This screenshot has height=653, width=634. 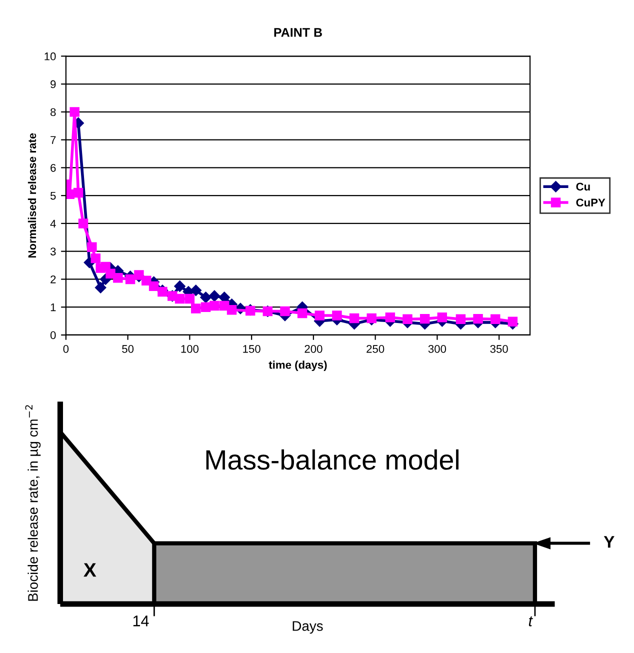 What do you see at coordinates (66, 349) in the screenshot?
I see `x-tick-label: 0` at bounding box center [66, 349].